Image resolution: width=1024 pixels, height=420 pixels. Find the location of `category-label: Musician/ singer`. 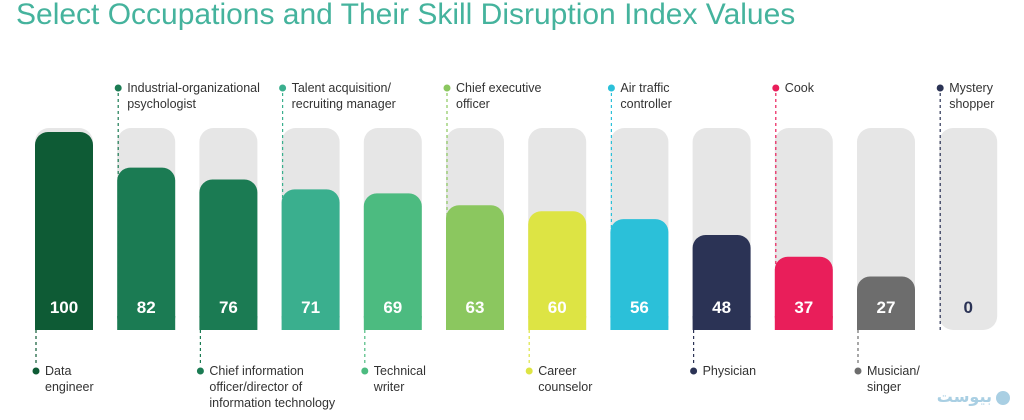

category-label: Musician/ singer is located at coordinates (893, 379).